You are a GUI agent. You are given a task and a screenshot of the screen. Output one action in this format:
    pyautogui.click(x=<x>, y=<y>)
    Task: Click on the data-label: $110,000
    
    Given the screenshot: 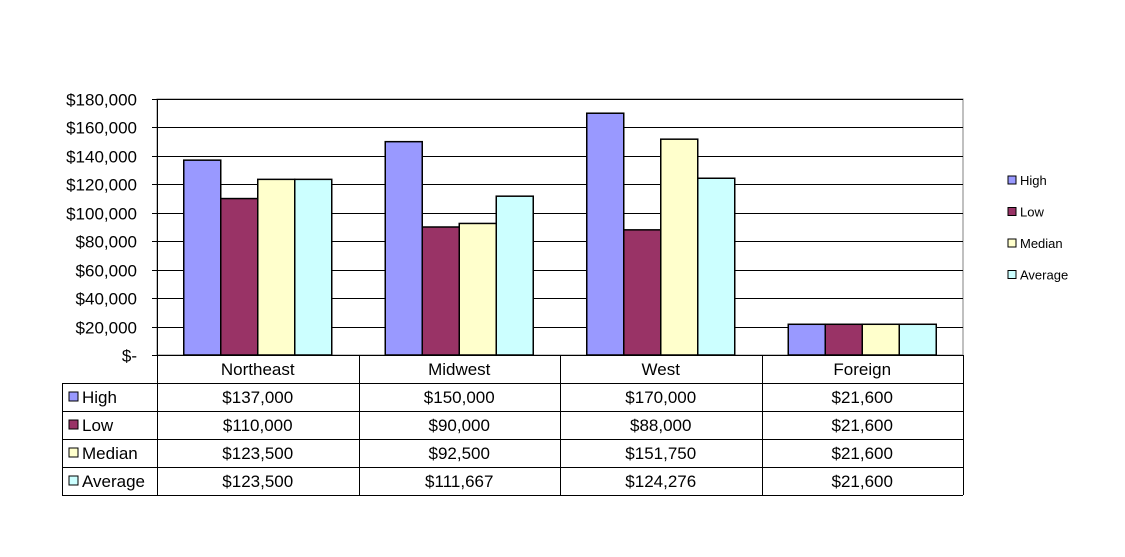 What is the action you would take?
    pyautogui.click(x=258, y=425)
    